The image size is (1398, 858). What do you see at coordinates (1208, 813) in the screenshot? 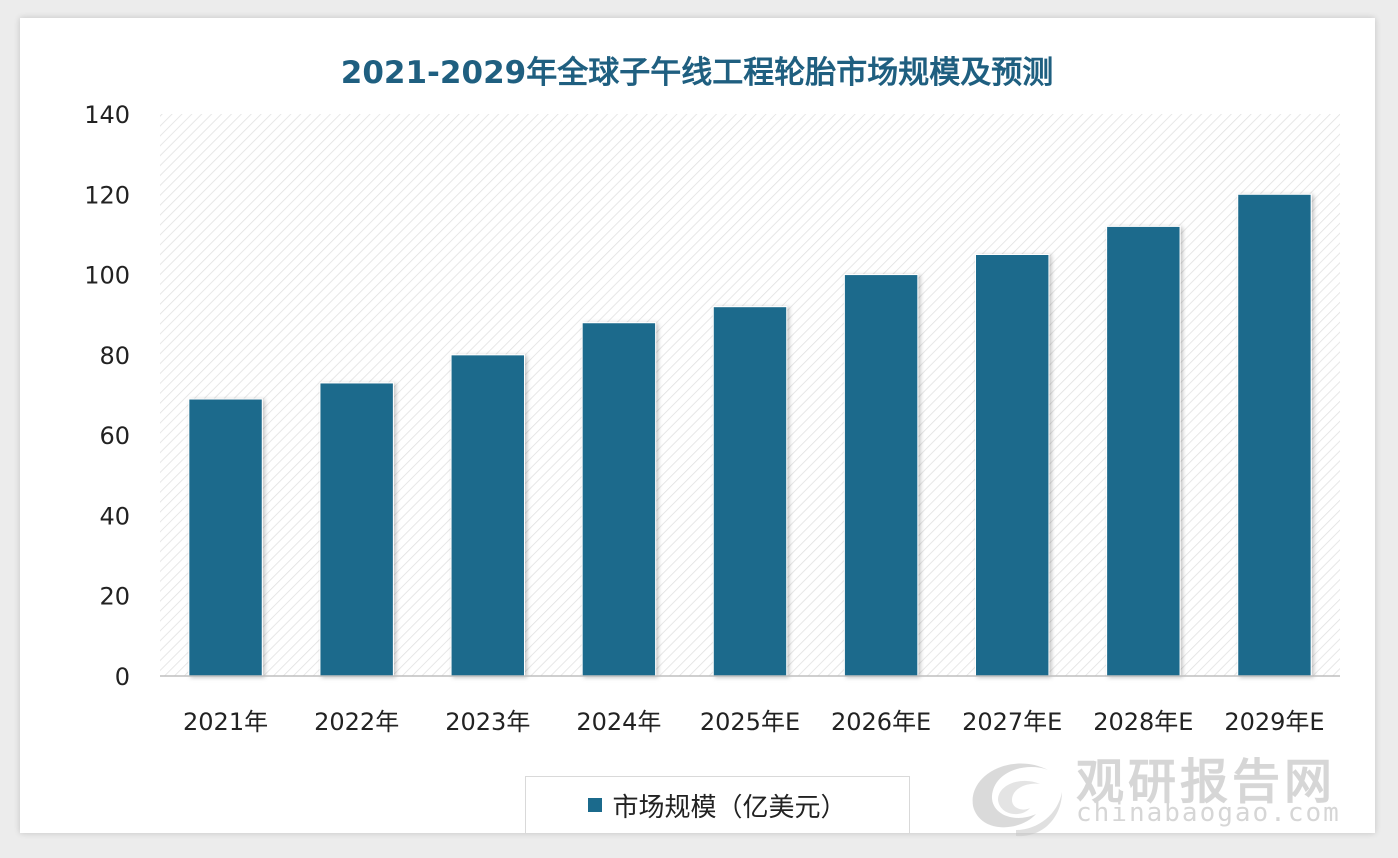
I see `watermark-en: chinabaogao.com` at bounding box center [1208, 813].